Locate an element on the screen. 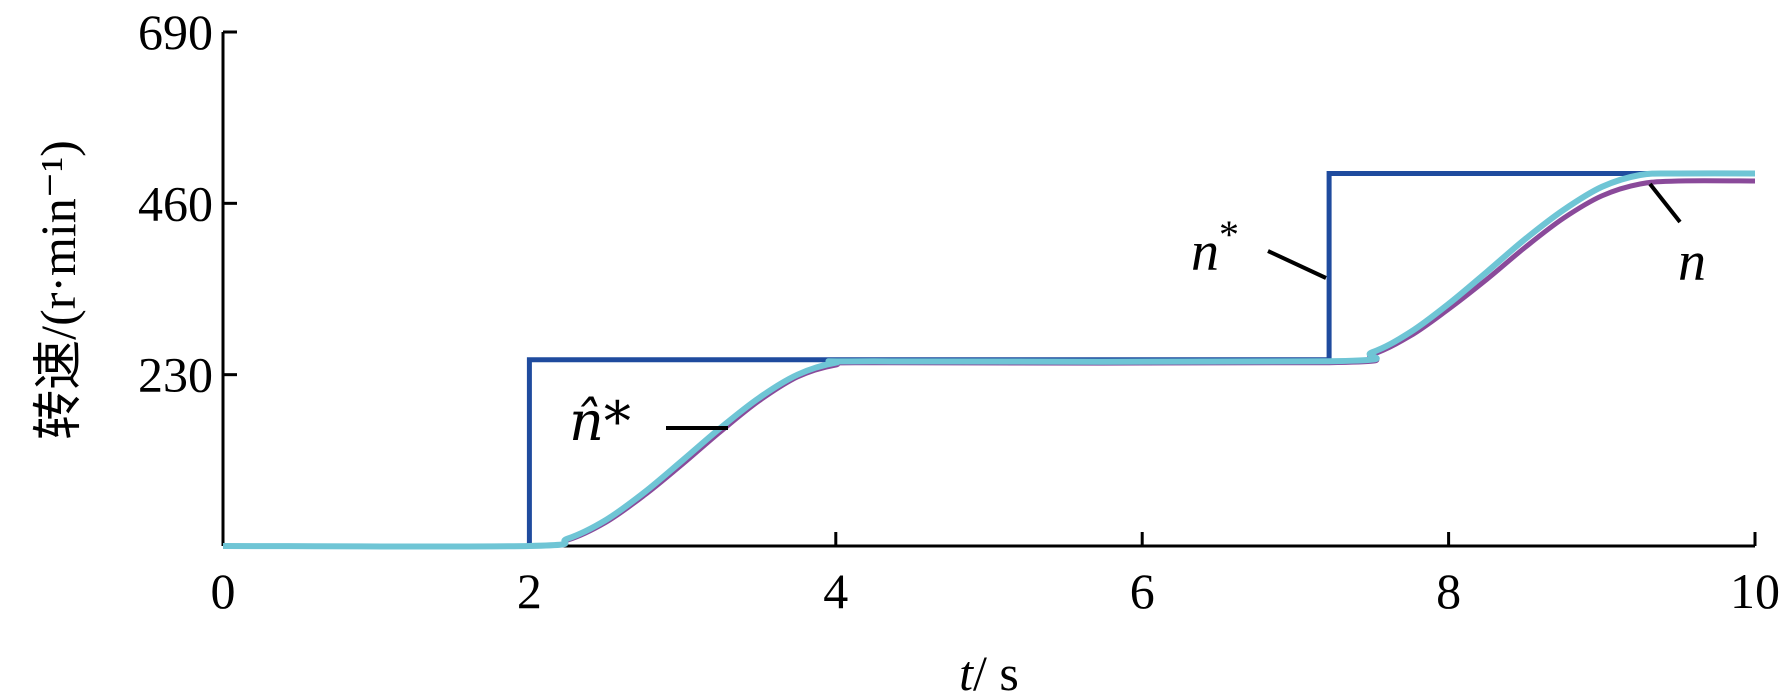  x-axis-label: t/ s is located at coordinates (989, 671).